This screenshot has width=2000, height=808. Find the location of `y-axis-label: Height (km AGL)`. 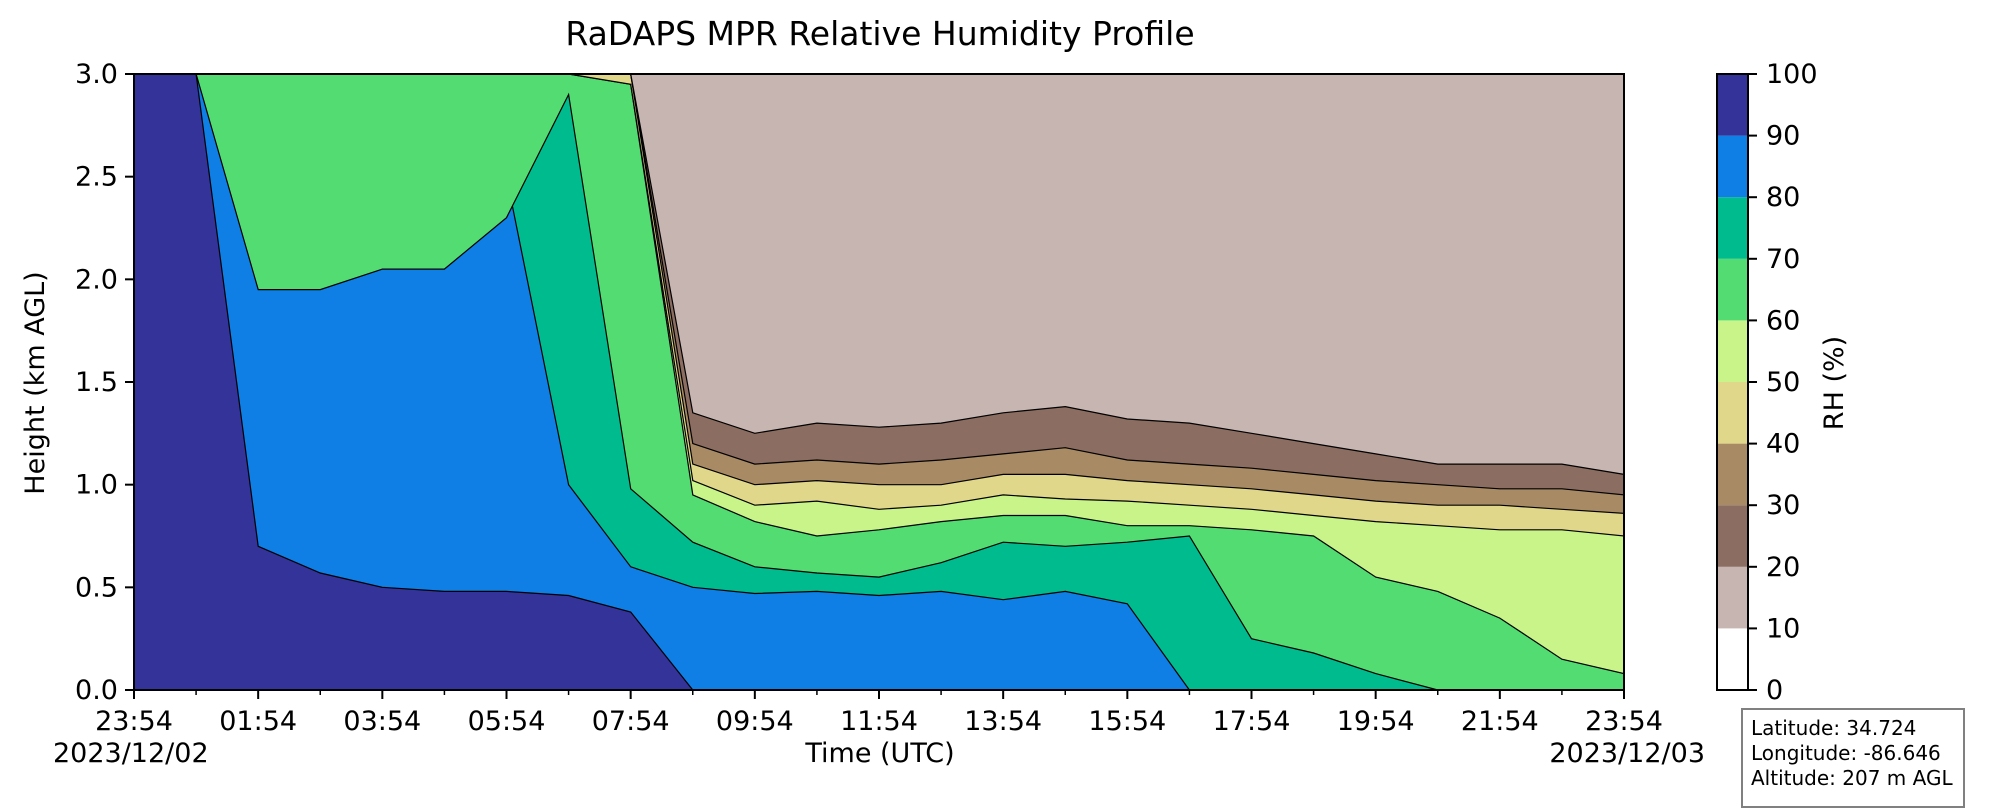

y-axis-label: Height (km AGL) is located at coordinates (35, 382).